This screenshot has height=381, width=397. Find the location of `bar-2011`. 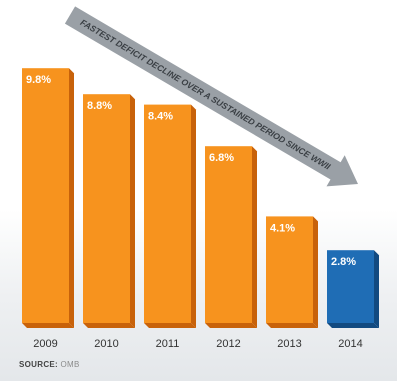

bar-2011 is located at coordinates (167, 213).